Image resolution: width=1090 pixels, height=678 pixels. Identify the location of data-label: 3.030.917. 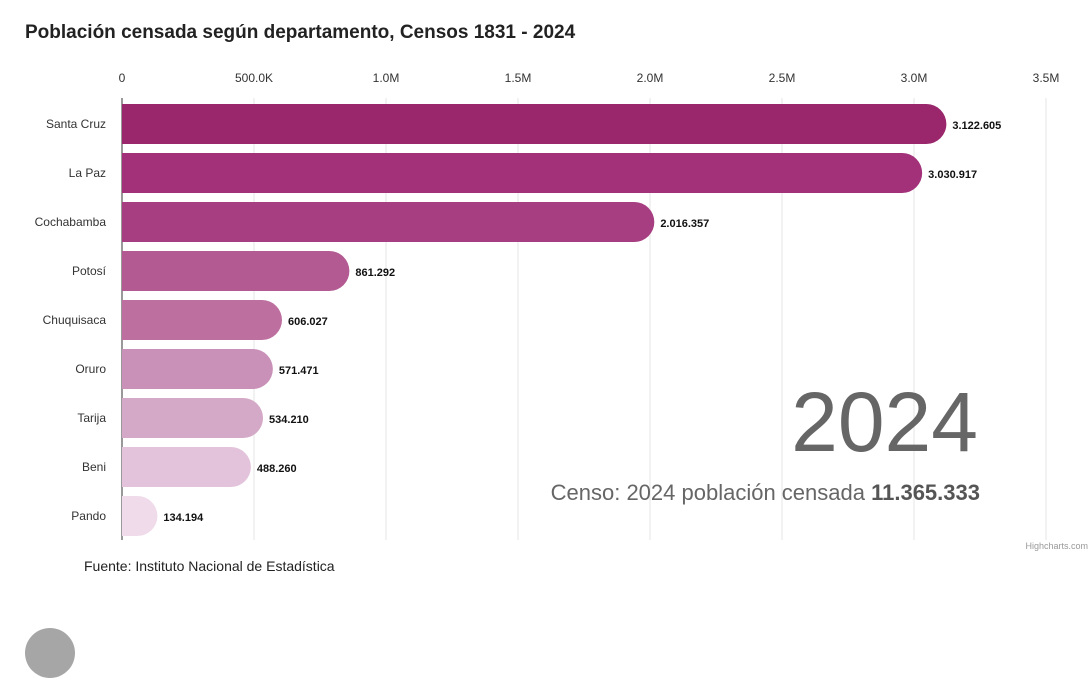
(952, 175).